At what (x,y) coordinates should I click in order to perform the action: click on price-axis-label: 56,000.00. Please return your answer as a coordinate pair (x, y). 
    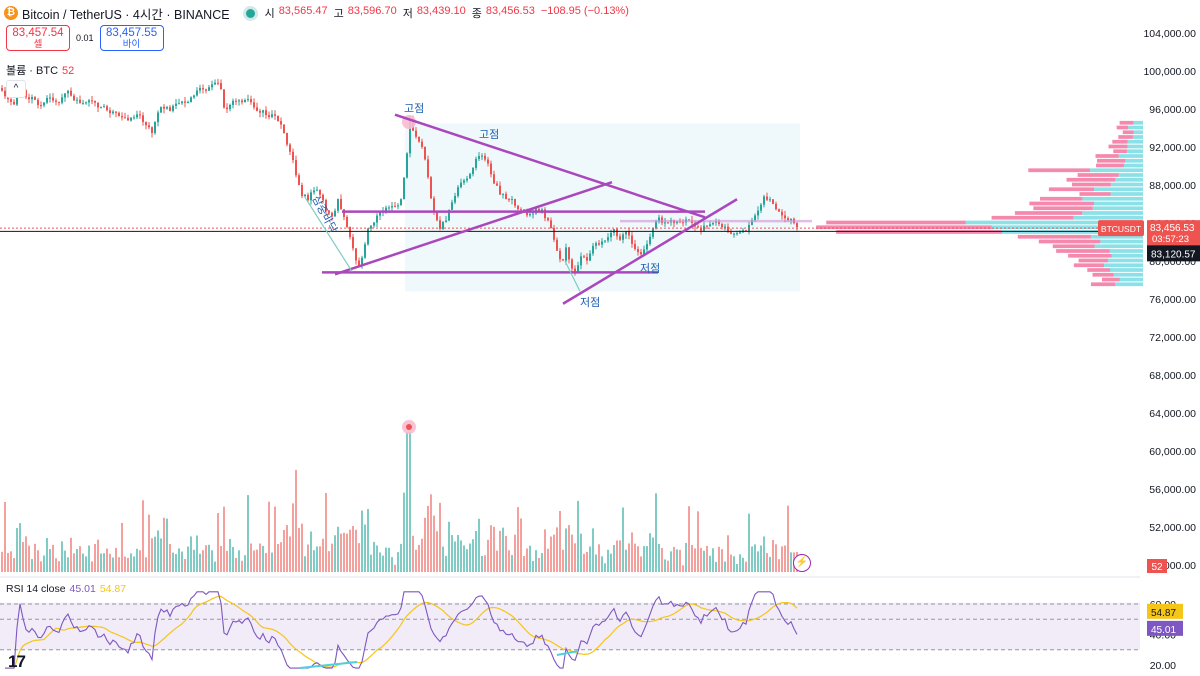
    Looking at the image, I should click on (1172, 490).